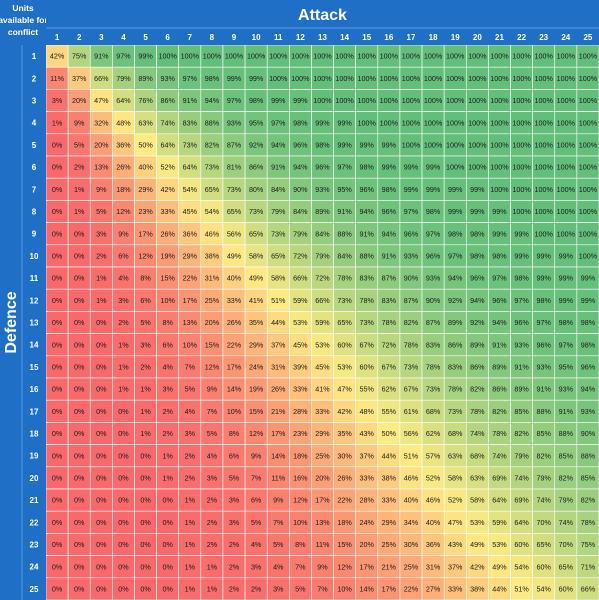  Describe the element at coordinates (212, 478) in the screenshot. I see `cell-value-label: 3%` at that location.